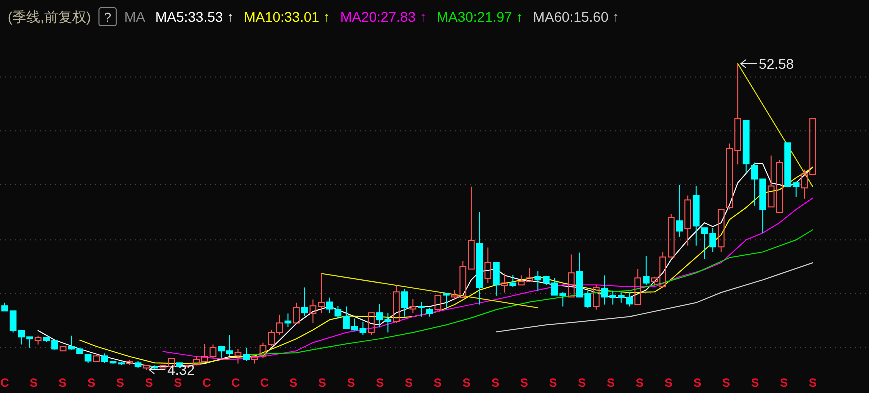  What do you see at coordinates (50, 17) in the screenshot?
I see `chart-title: (季线,前复权)` at bounding box center [50, 17].